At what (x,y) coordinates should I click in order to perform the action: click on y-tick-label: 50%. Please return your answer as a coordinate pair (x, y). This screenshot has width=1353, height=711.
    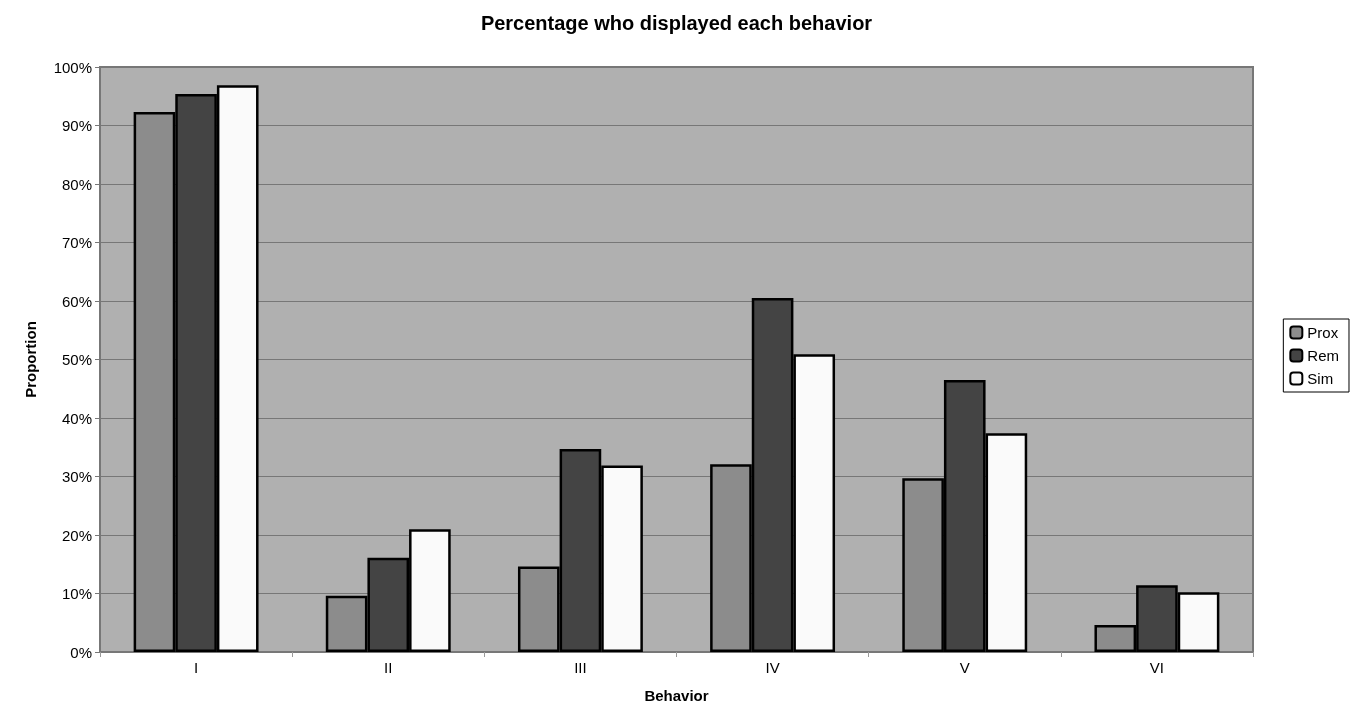
    Looking at the image, I should click on (76, 359).